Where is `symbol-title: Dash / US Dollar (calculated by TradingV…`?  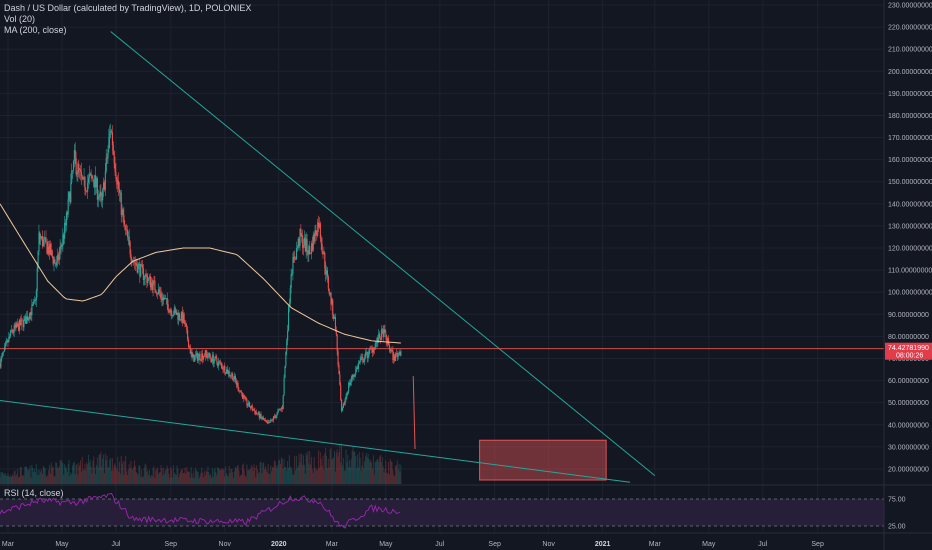 symbol-title: Dash / US Dollar (calculated by TradingV… is located at coordinates (128, 8).